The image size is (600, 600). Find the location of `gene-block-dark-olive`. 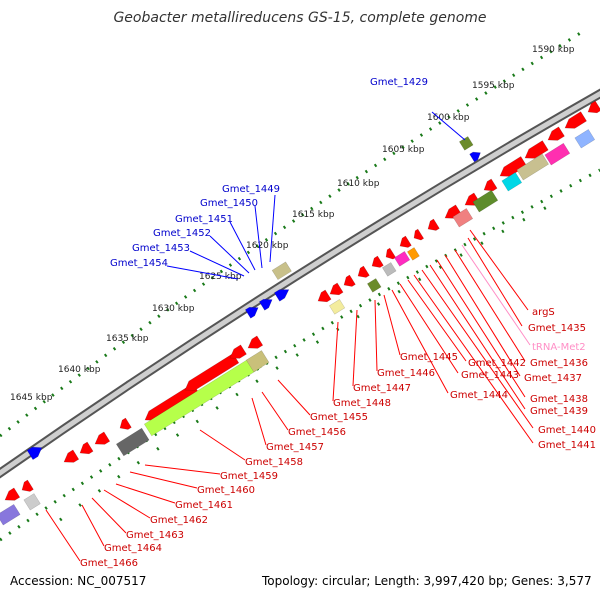

gene-block-dark-olive is located at coordinates (374, 285).